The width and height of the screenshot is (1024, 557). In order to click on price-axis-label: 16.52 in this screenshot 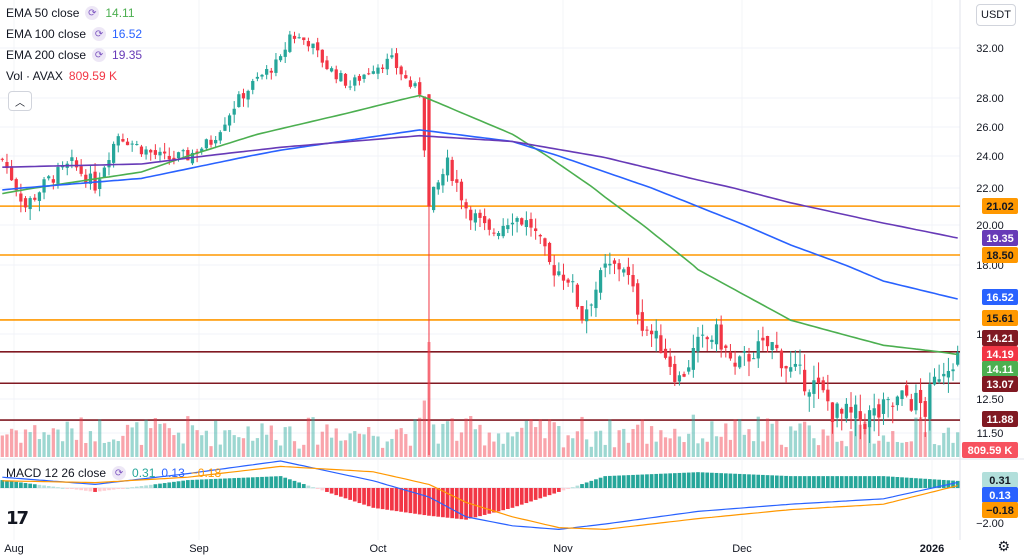, I will do `click(1000, 297)`.